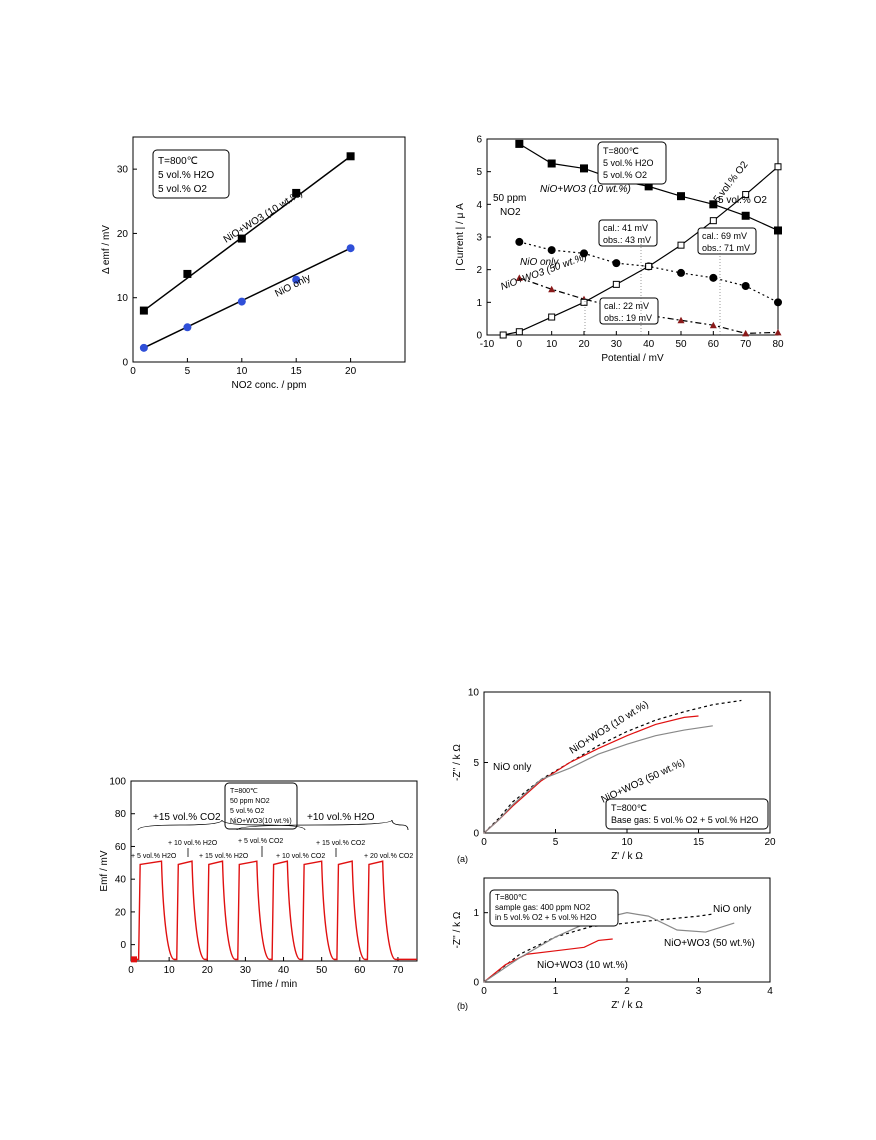 This screenshot has width=876, height=1140. Describe the element at coordinates (629, 311) in the screenshot. I see `cal-22-box` at that location.